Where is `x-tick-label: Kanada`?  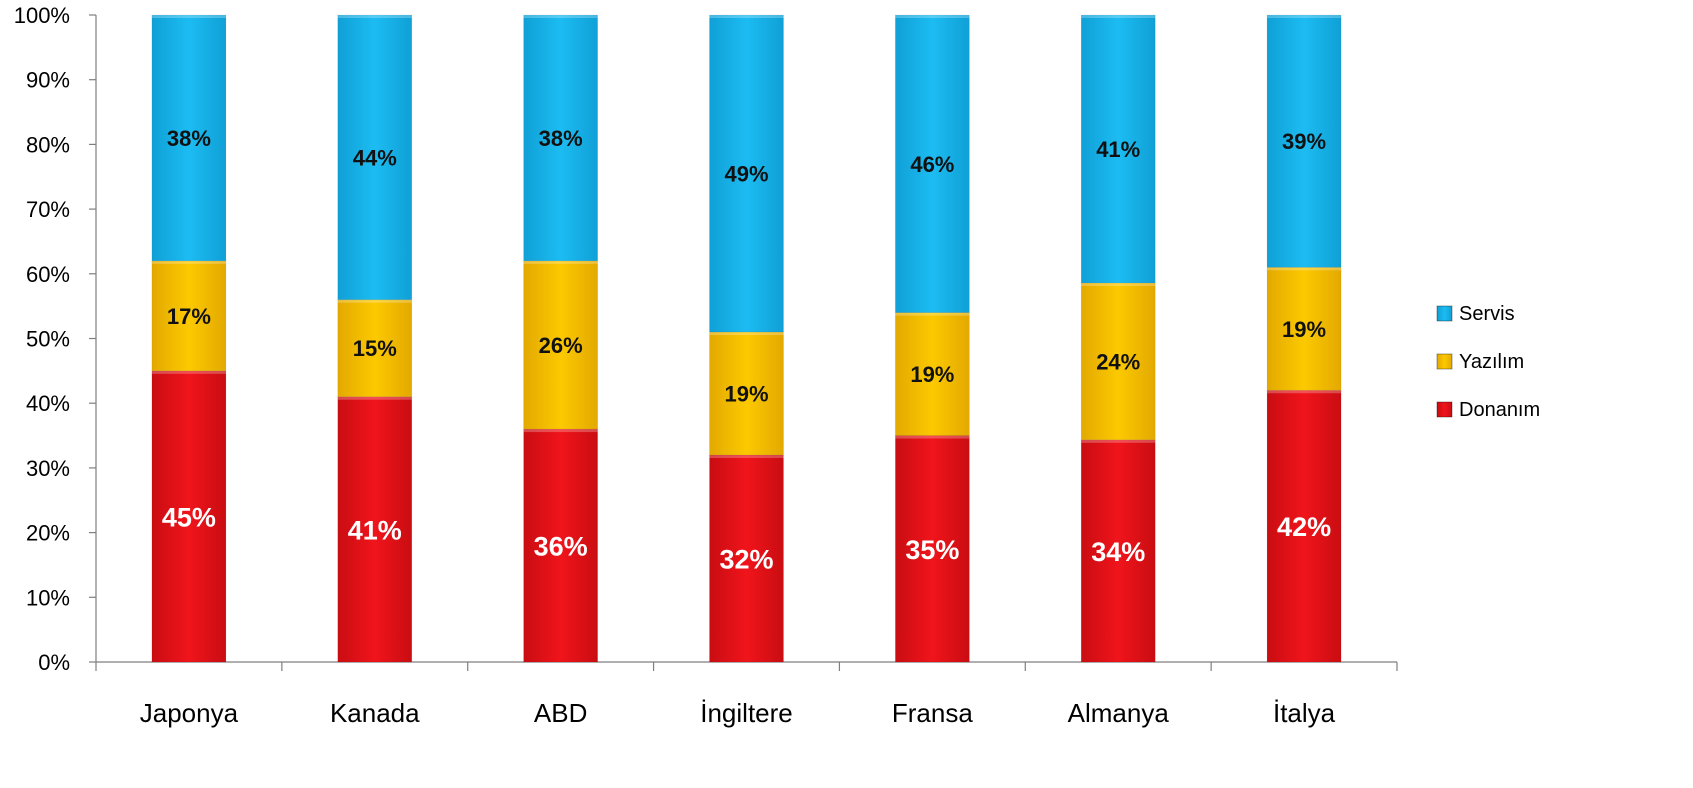
x-tick-label: Kanada is located at coordinates (375, 713).